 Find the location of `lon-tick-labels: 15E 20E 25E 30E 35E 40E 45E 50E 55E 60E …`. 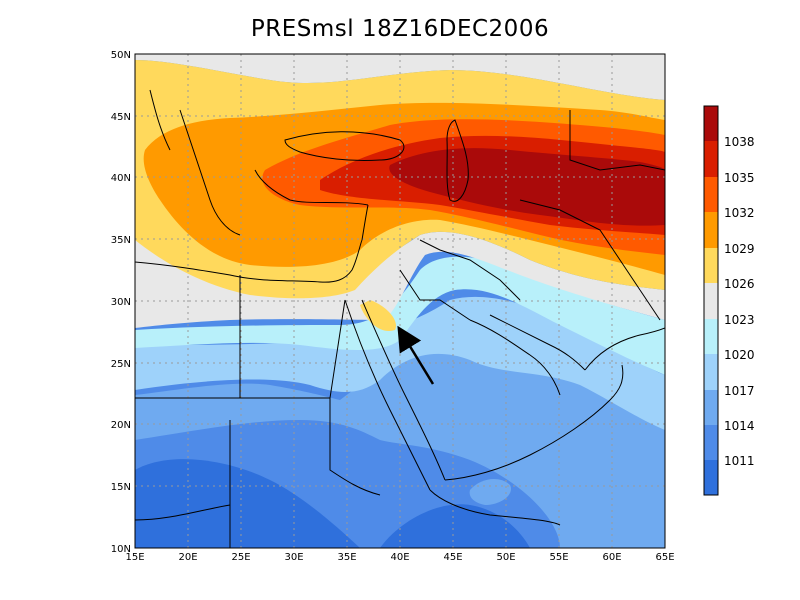

lon-tick-labels: 15E 20E 25E 30E 35E 40E 45E 50E 55E 60E … is located at coordinates (399, 557).